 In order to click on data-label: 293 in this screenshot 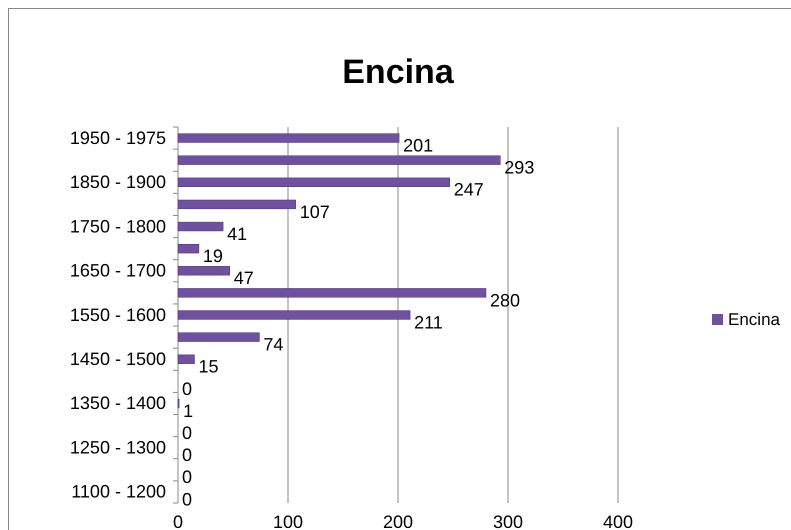, I will do `click(519, 168)`.